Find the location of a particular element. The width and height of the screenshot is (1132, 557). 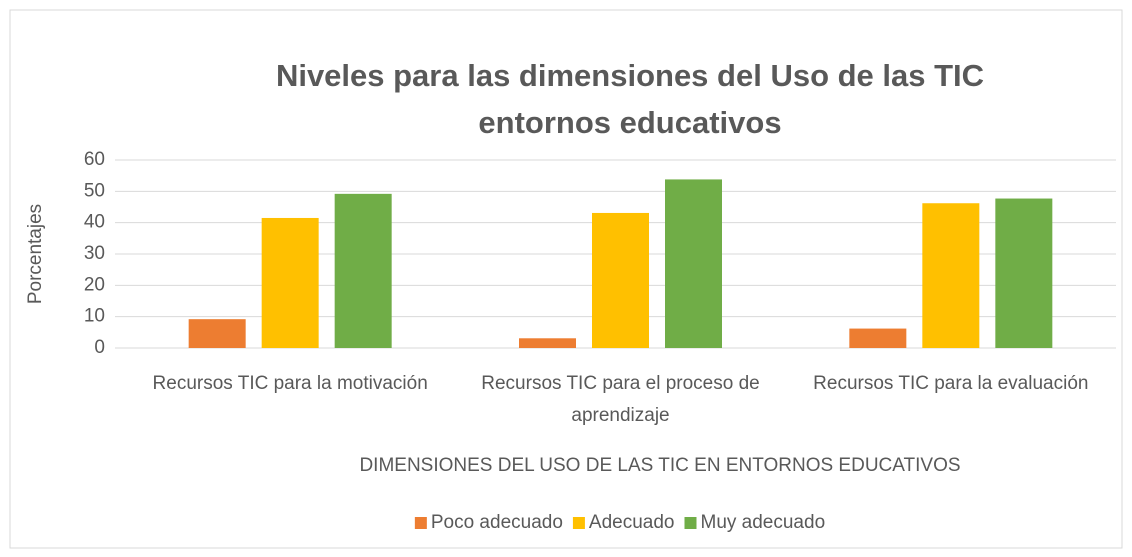

legend-item: Adecuado is located at coordinates (623, 522).